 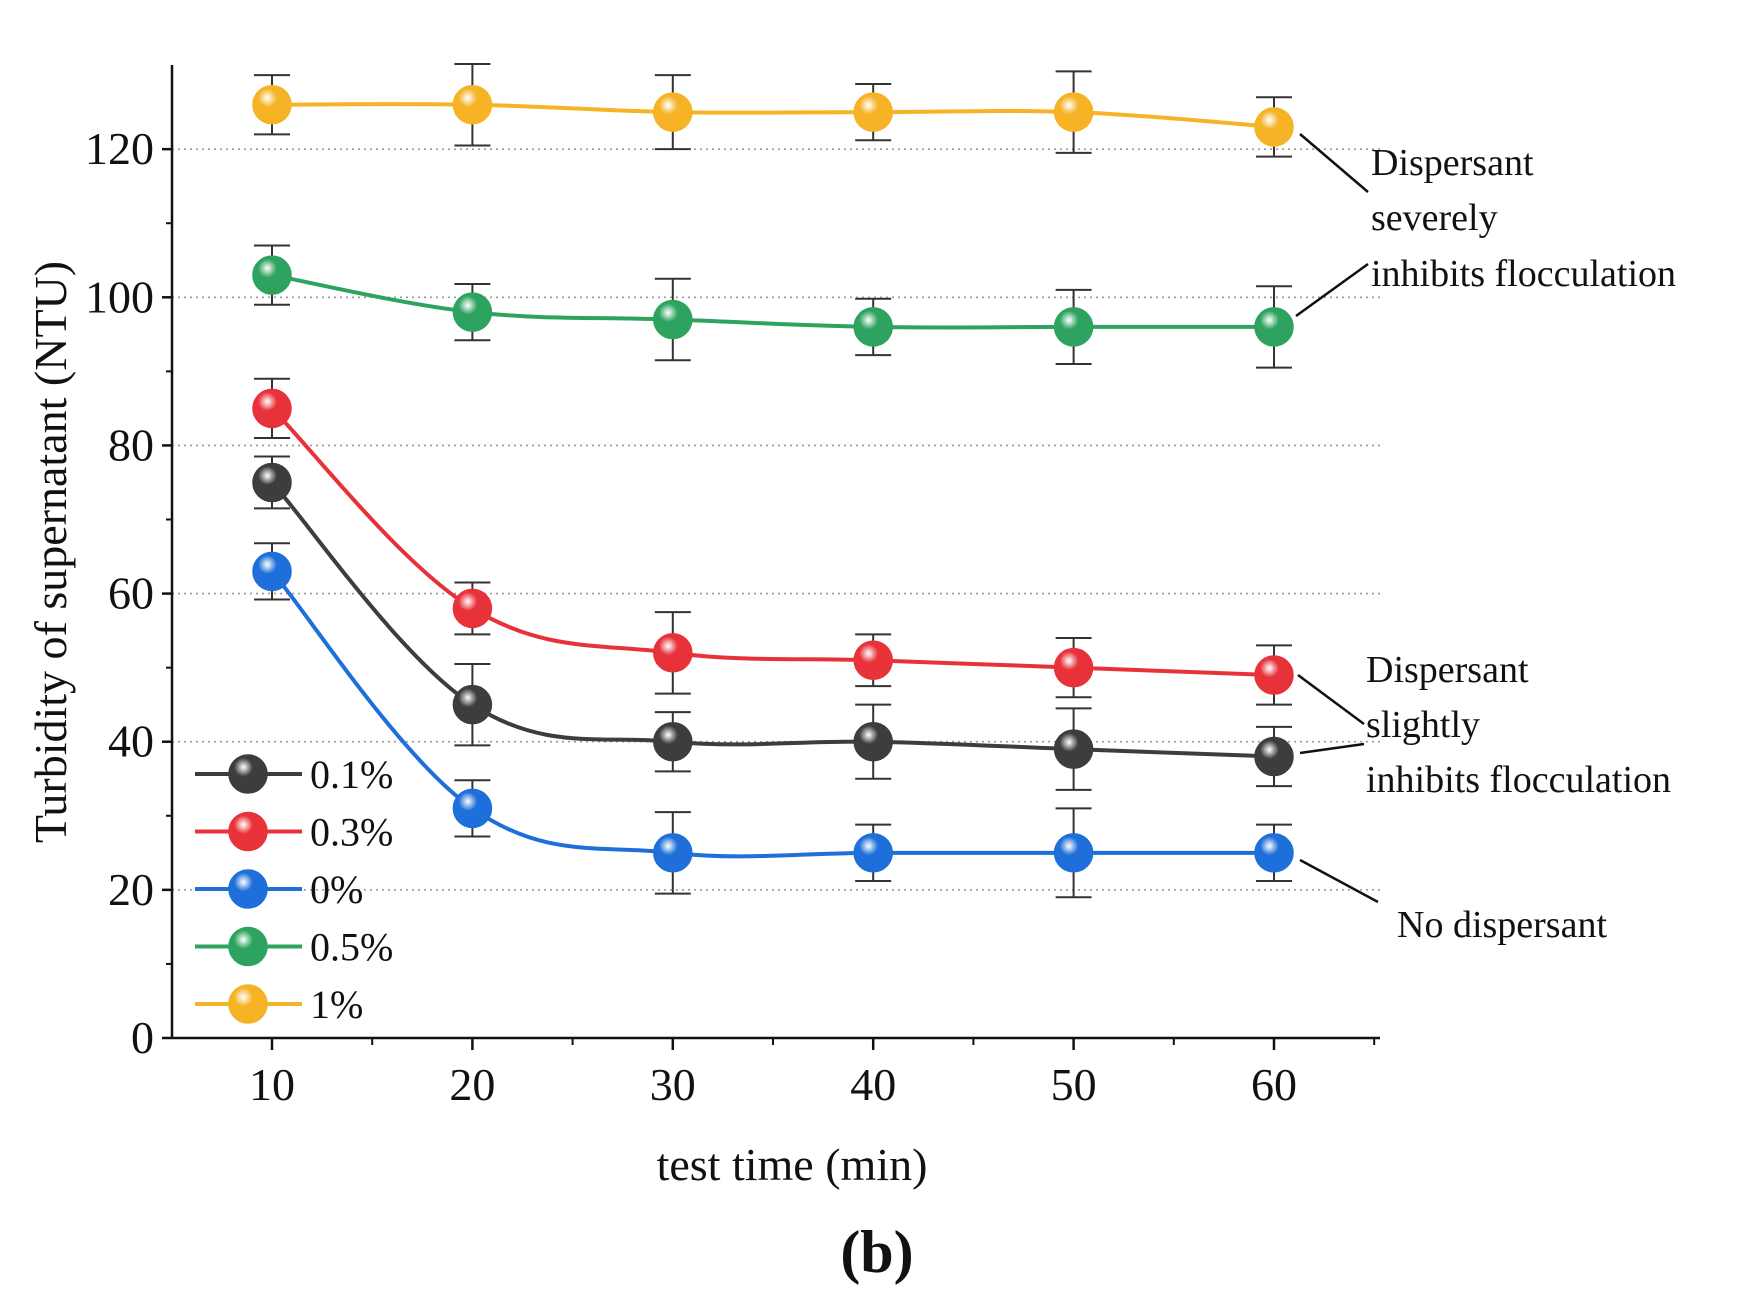 I want to click on annotation-pointer-01pct, so click(x=1332, y=748).